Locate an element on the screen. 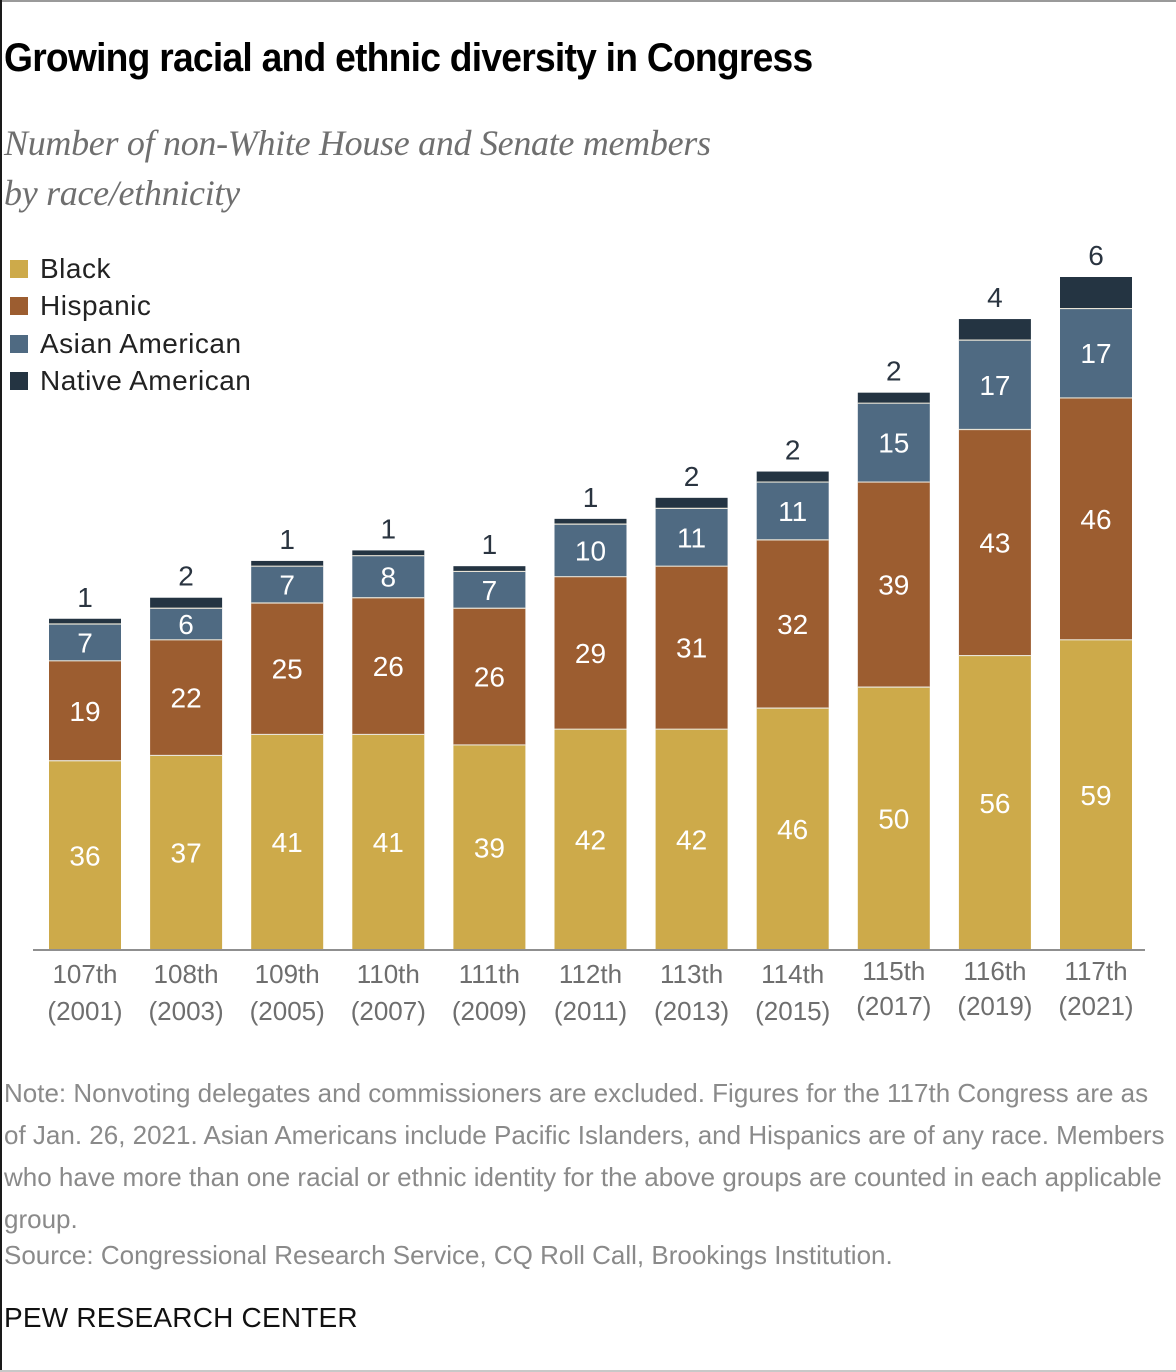  x-tick-label: 108th is located at coordinates (186, 974).